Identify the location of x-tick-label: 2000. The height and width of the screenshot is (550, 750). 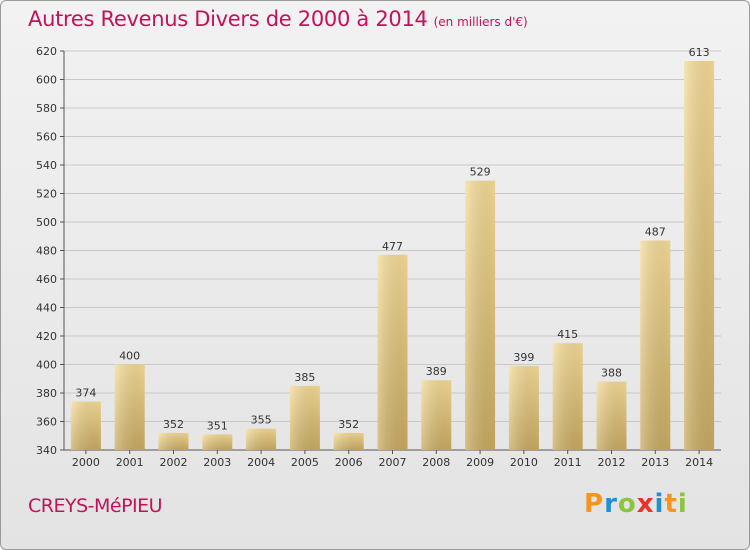
(86, 462).